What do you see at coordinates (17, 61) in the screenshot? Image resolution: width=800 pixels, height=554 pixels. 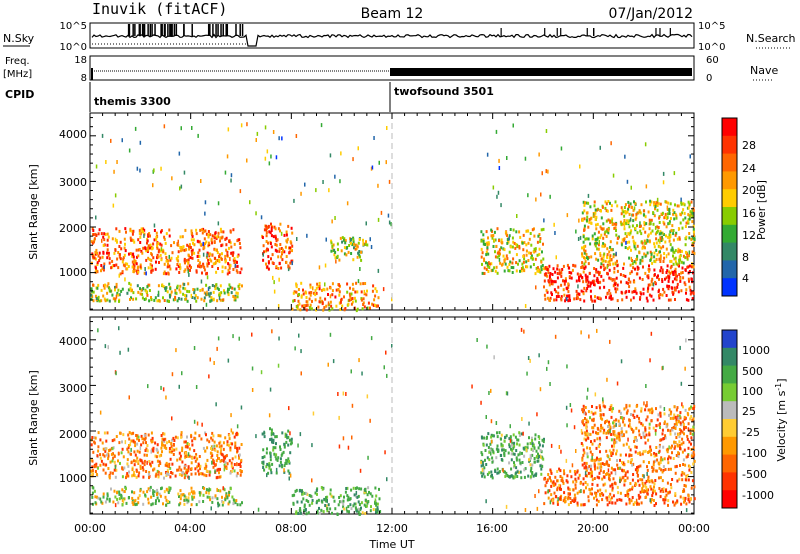 I see `freq-label: Freq.` at bounding box center [17, 61].